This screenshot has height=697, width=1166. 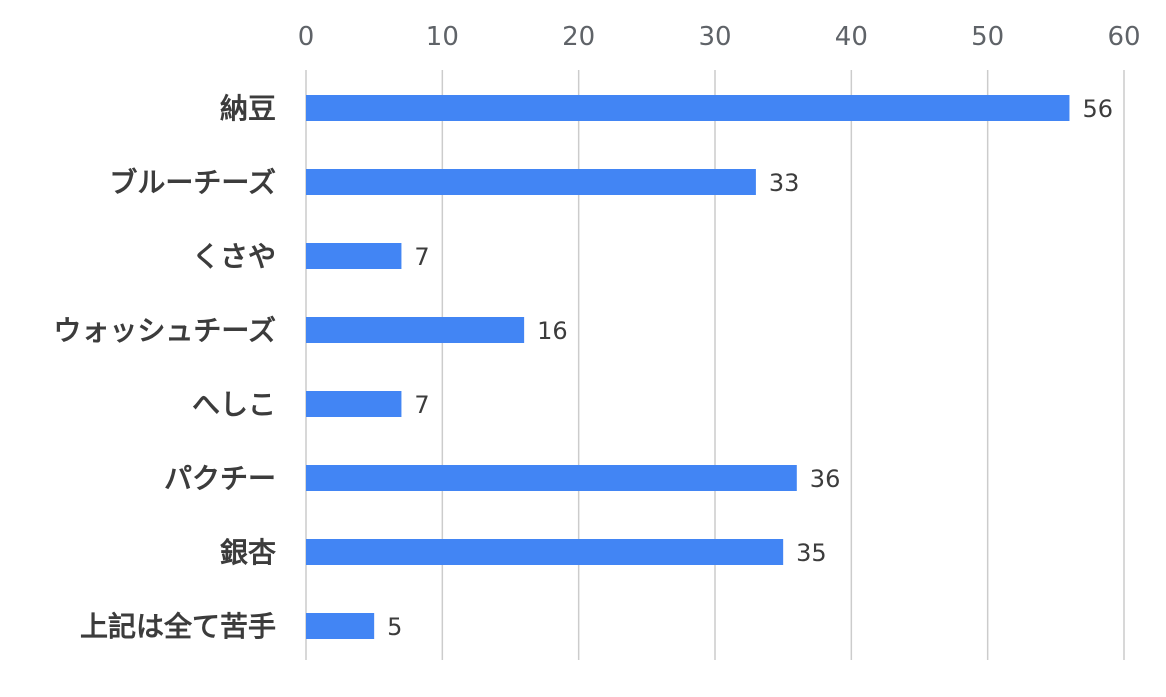 What do you see at coordinates (987, 37) in the screenshot?
I see `x-tick-label: 50` at bounding box center [987, 37].